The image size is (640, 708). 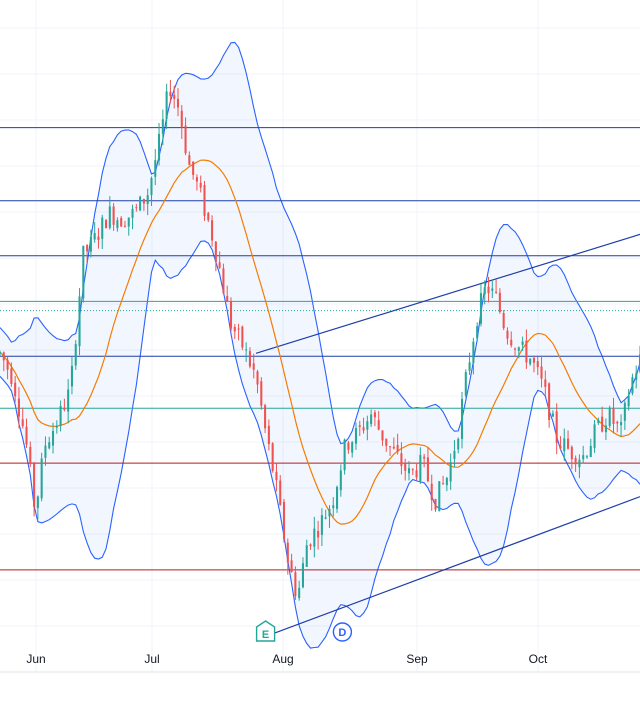 What do you see at coordinates (265, 631) in the screenshot?
I see `earnings-marker-icon` at bounding box center [265, 631].